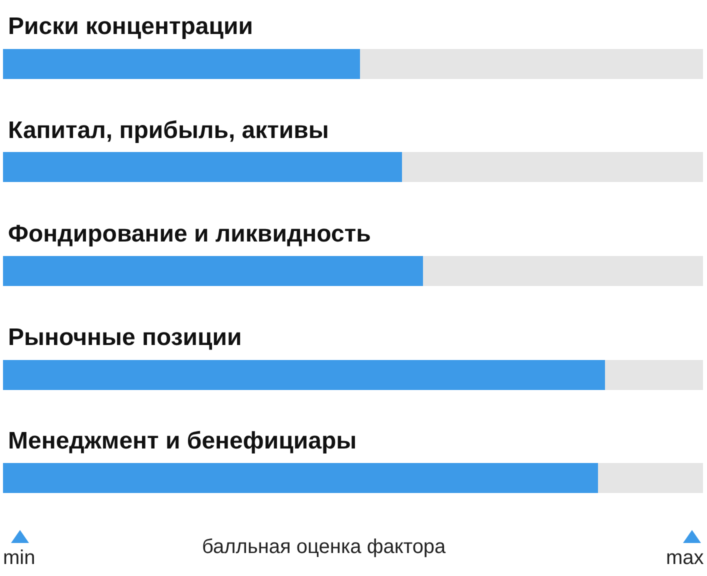 This screenshot has height=576, width=707. Describe the element at coordinates (125, 337) in the screenshot. I see `y-tick-label: Рыночные позиции` at that location.